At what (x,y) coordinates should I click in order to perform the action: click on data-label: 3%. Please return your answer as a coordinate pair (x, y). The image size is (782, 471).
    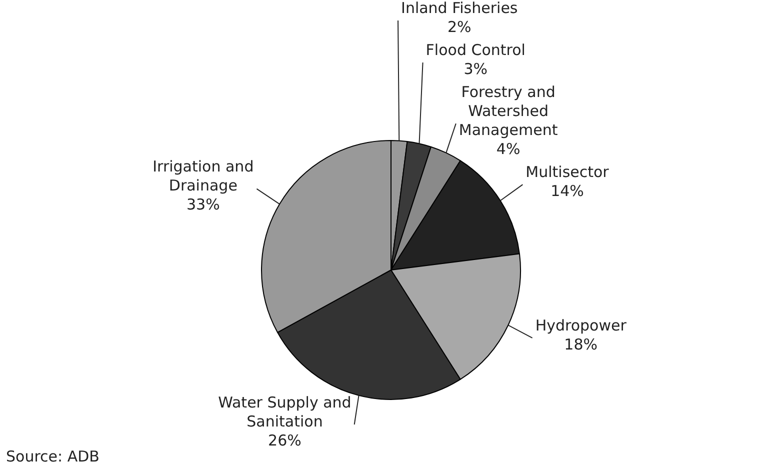
    Looking at the image, I should click on (476, 69).